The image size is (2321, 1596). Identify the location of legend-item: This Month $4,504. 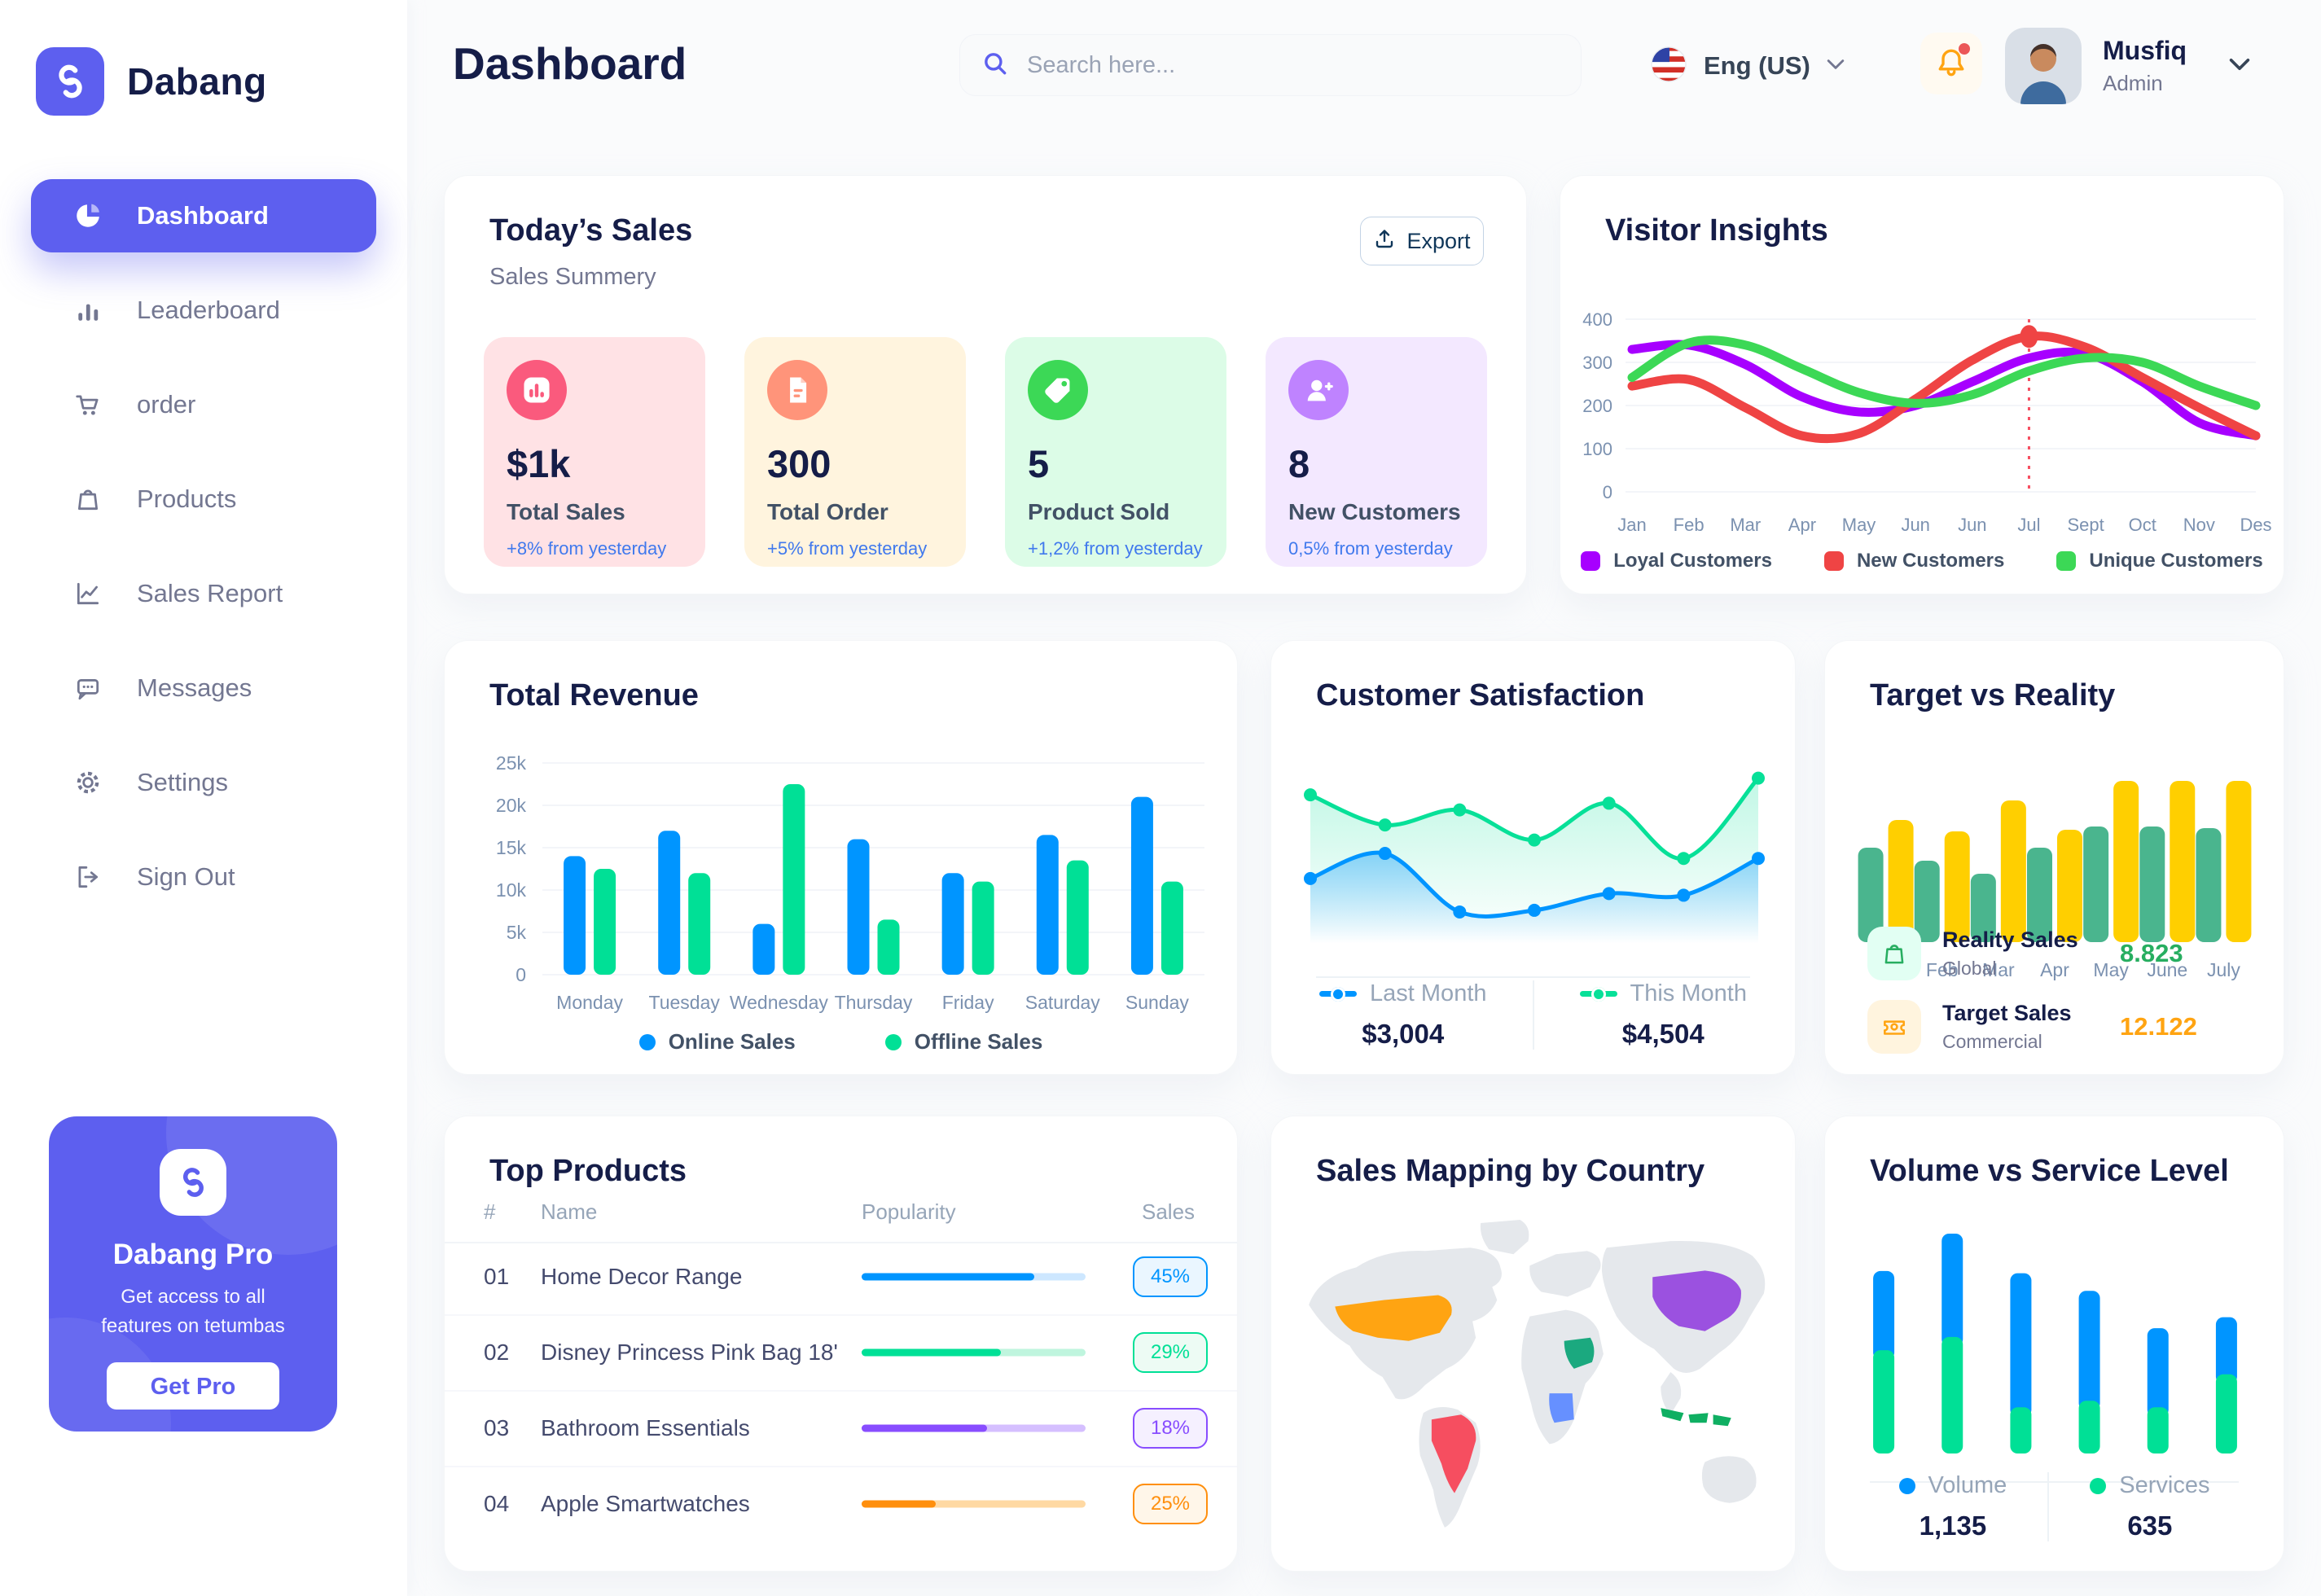
(1663, 1015).